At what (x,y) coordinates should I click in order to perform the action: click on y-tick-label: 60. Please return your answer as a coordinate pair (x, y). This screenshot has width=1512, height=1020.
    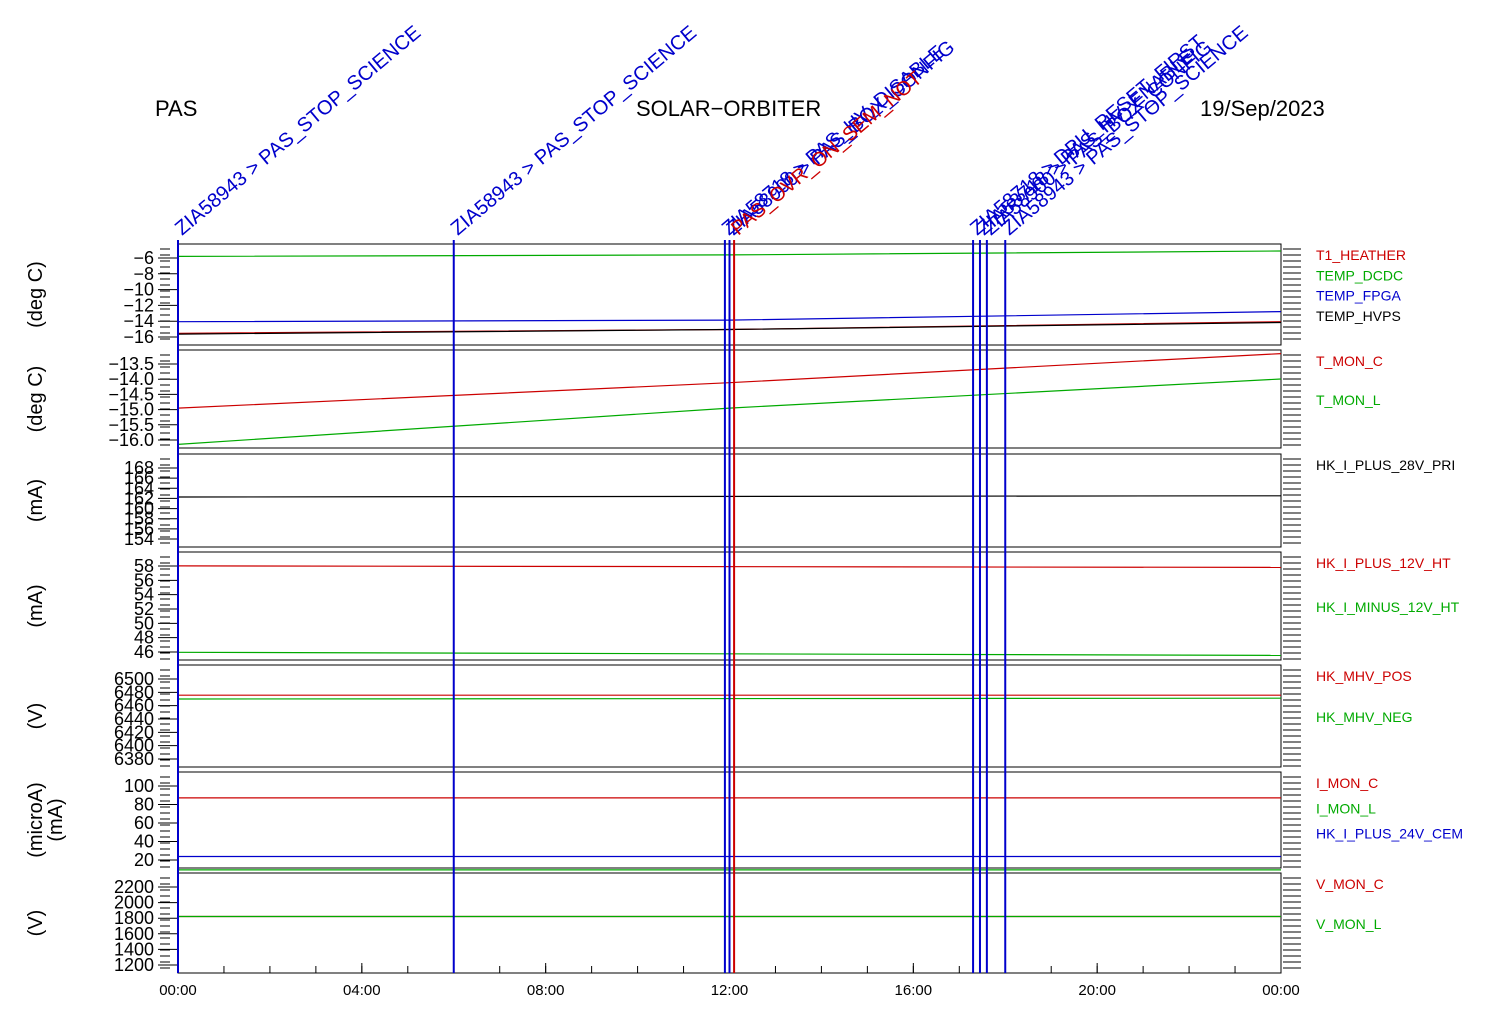
    Looking at the image, I should click on (144, 823).